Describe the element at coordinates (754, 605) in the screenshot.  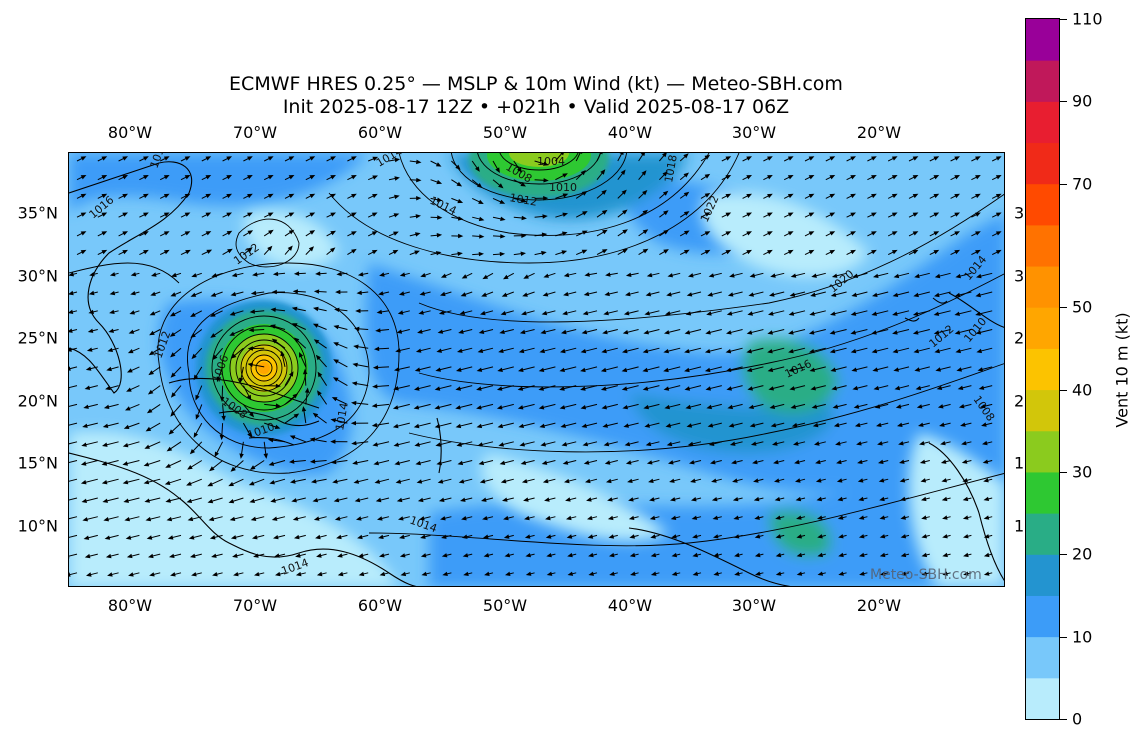
I see `lon-label-bottom: 30°W` at that location.